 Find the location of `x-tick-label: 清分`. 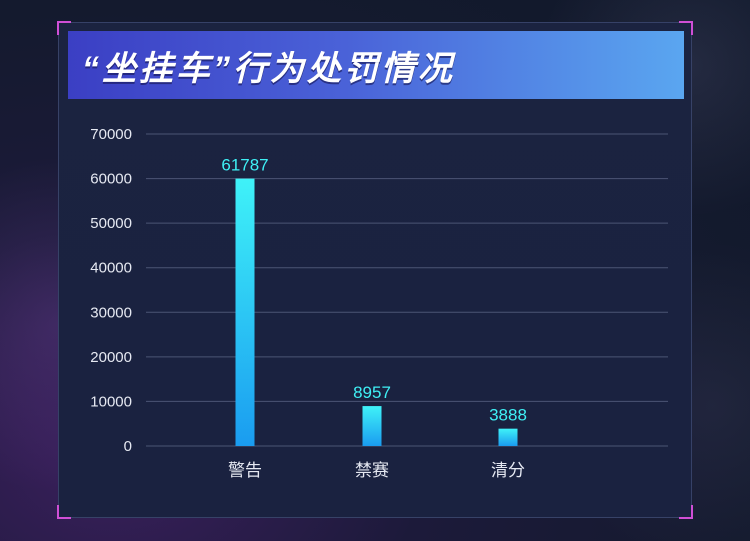

x-tick-label: 清分 is located at coordinates (508, 471).